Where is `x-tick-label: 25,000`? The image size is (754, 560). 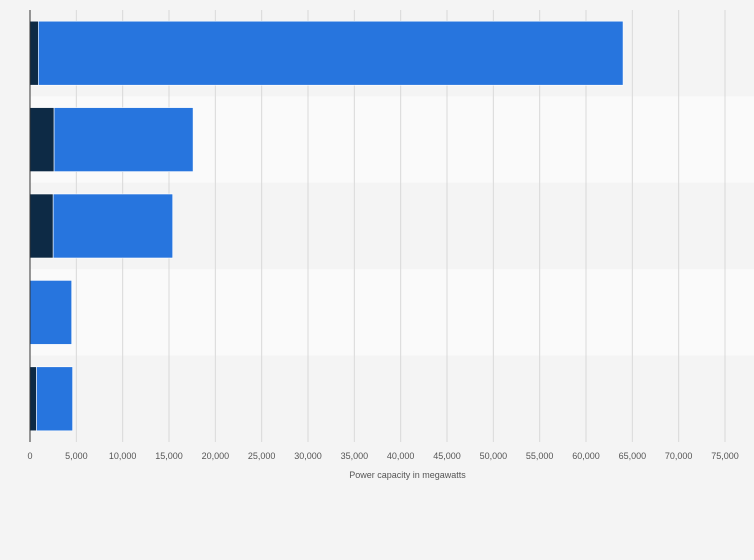 x-tick-label: 25,000 is located at coordinates (262, 456).